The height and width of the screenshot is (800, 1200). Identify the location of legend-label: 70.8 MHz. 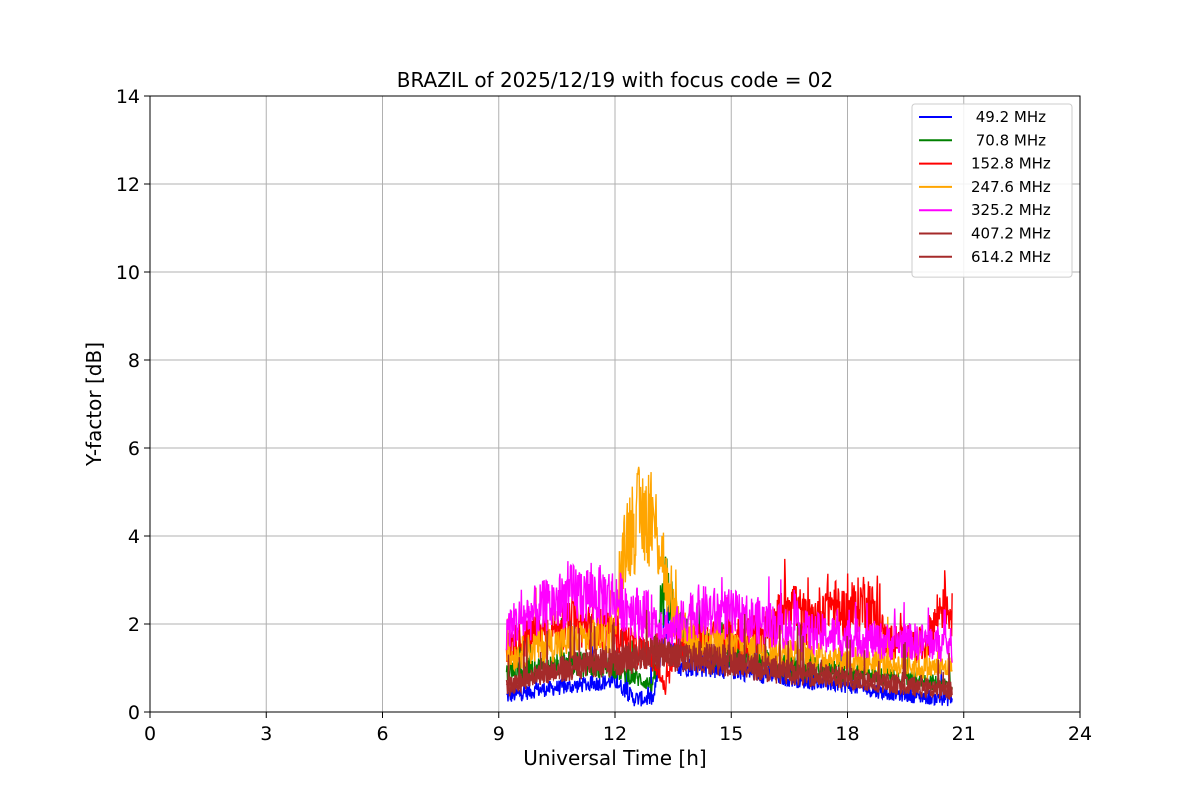
(1008, 140).